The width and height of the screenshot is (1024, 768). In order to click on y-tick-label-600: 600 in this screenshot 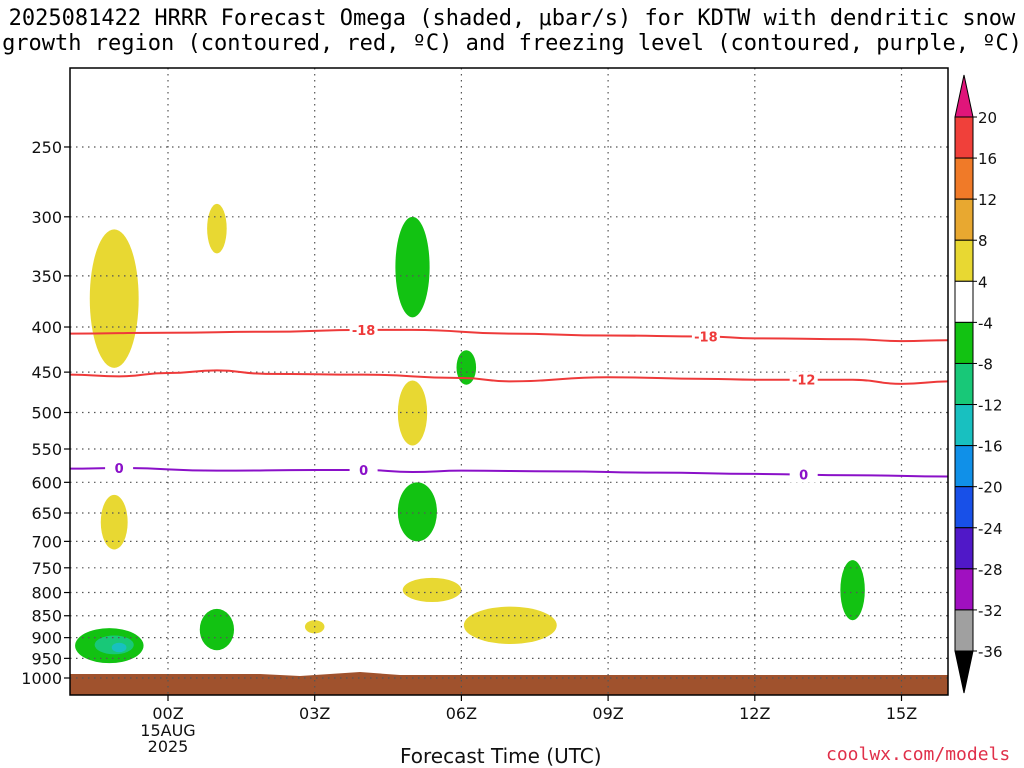, I will do `click(46, 482)`.